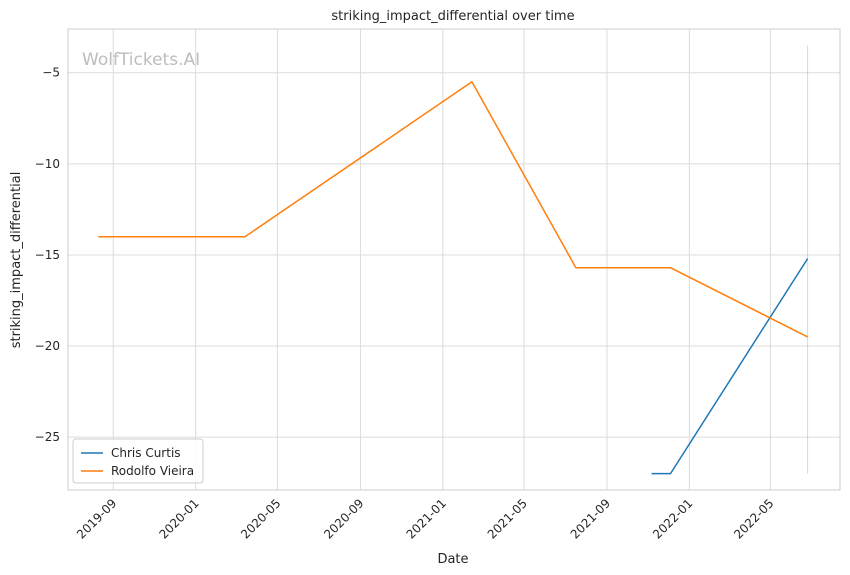 The image size is (850, 575). I want to click on y-axis-ticks: −25 −20 −15 −10 −5, so click(47, 255).